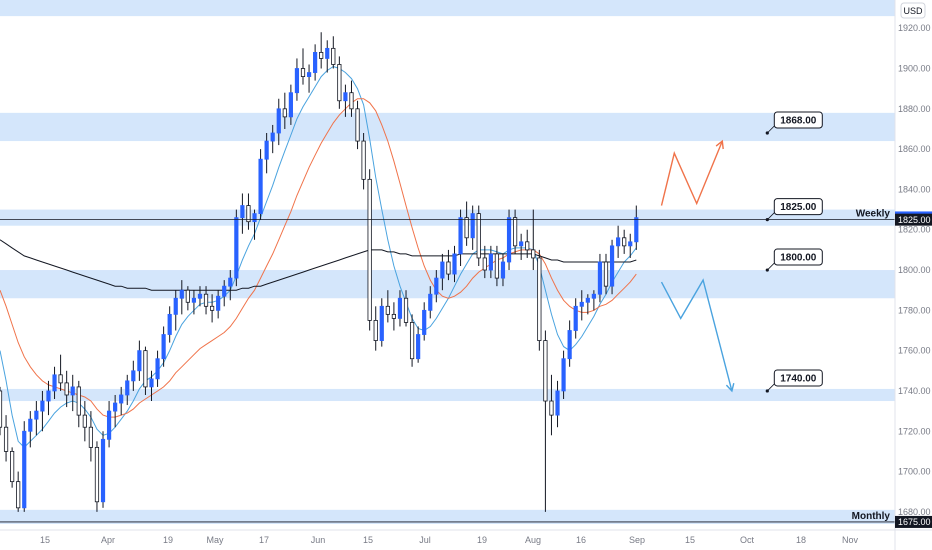 This screenshot has height=550, width=932. Describe the element at coordinates (691, 173) in the screenshot. I see `bullish-projection-arrow` at that location.